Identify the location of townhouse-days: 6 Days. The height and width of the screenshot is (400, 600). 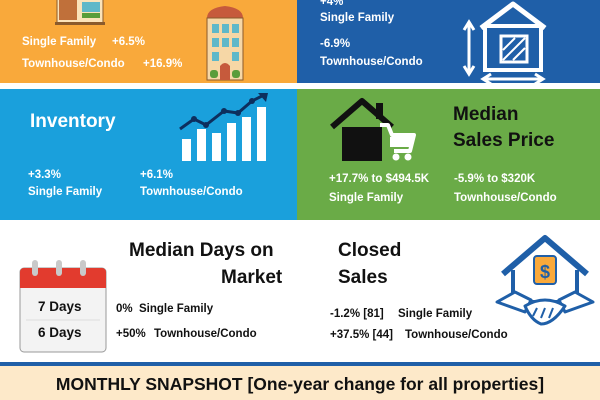
(60, 332).